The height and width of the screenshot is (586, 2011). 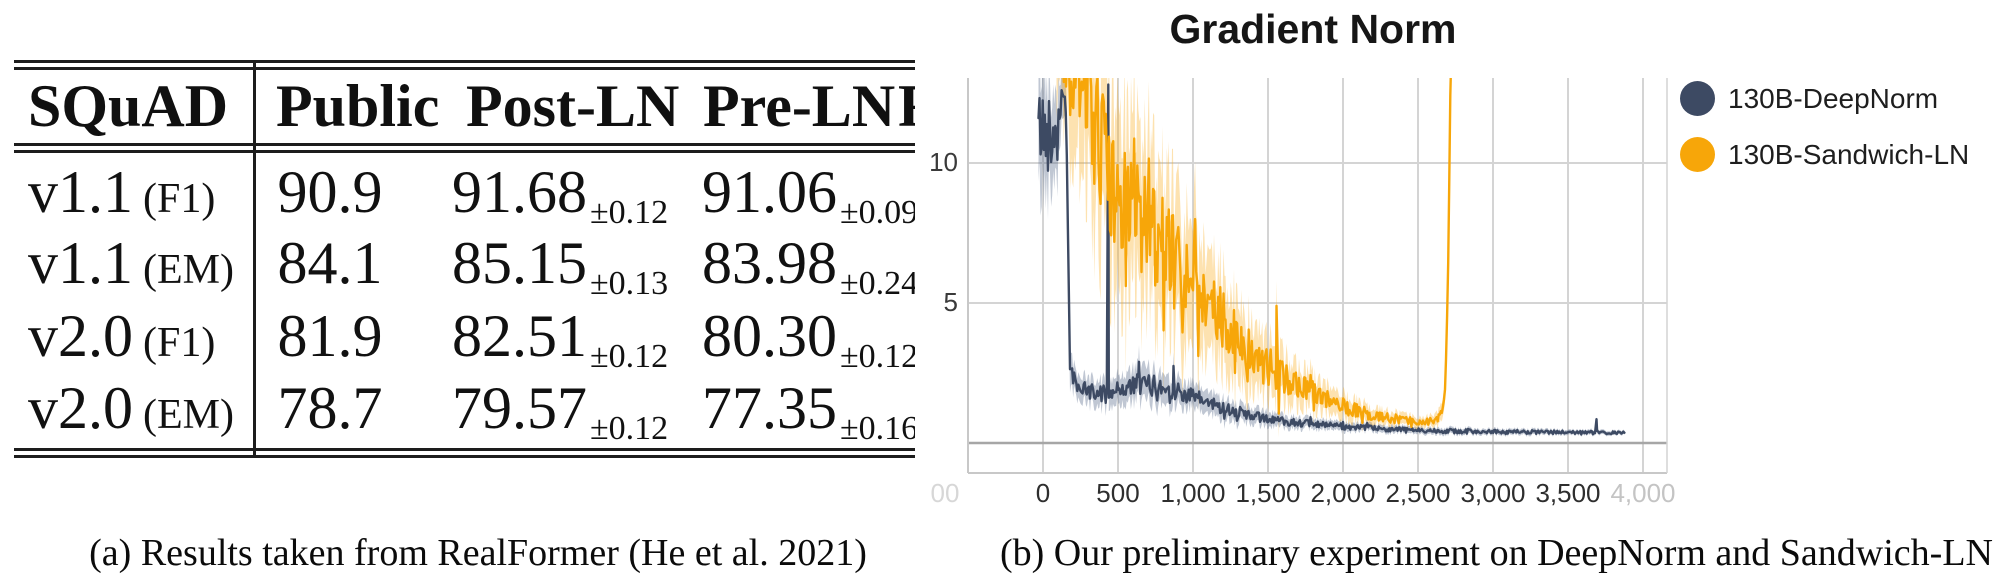 I want to click on table-row: v1.1 (EM) 84.1 85.15±0.13 83.98±0.24, so click(x=464, y=264).